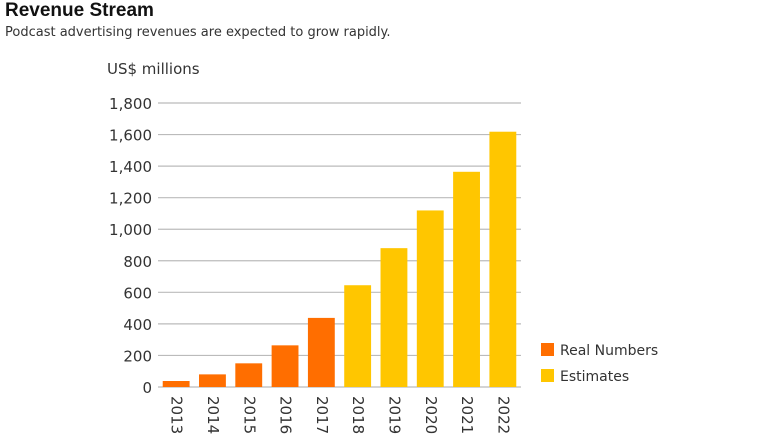 The width and height of the screenshot is (768, 438). I want to click on bar-2017, so click(321, 352).